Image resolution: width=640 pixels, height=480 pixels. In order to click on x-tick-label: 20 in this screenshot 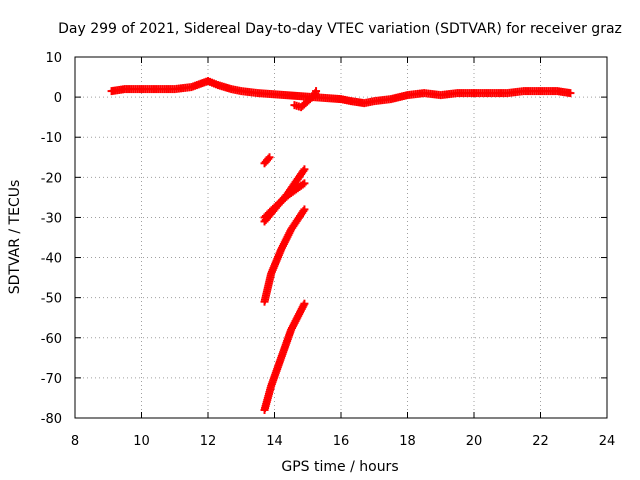, I will do `click(474, 441)`.